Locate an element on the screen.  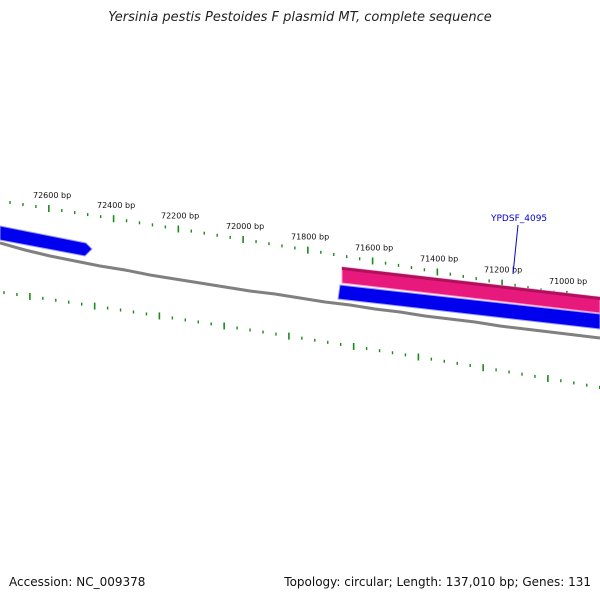
ruler-tick-label: 72400 bp is located at coordinates (116, 205).